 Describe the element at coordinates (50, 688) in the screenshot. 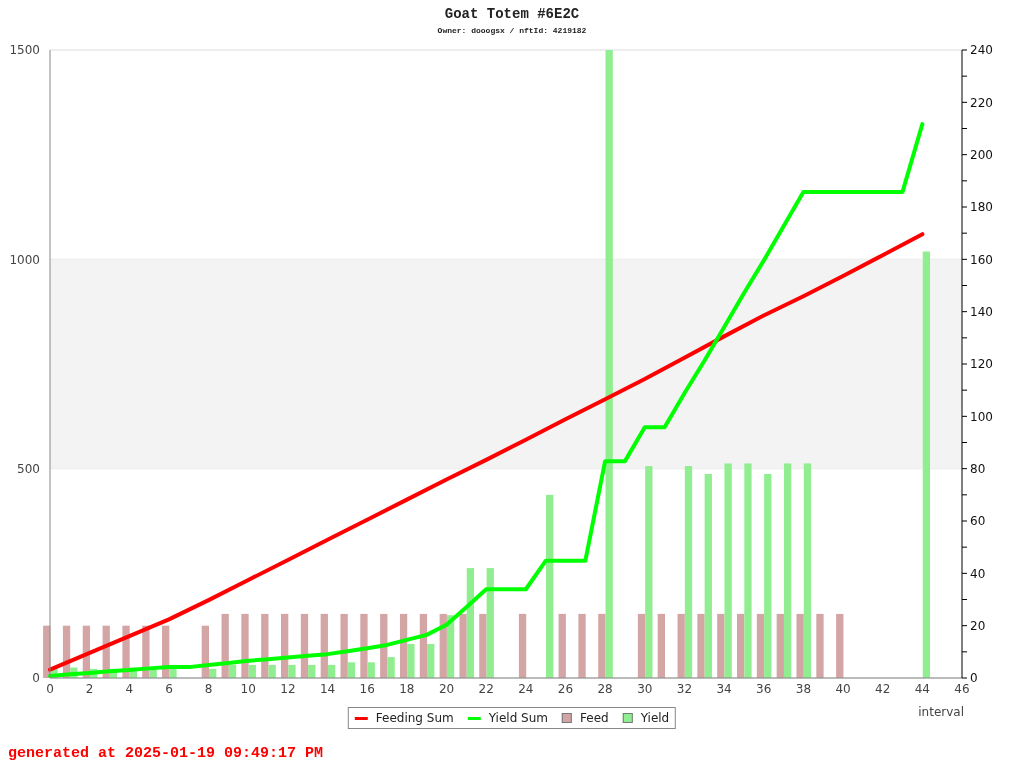

I see `x-tick-label: 0` at that location.